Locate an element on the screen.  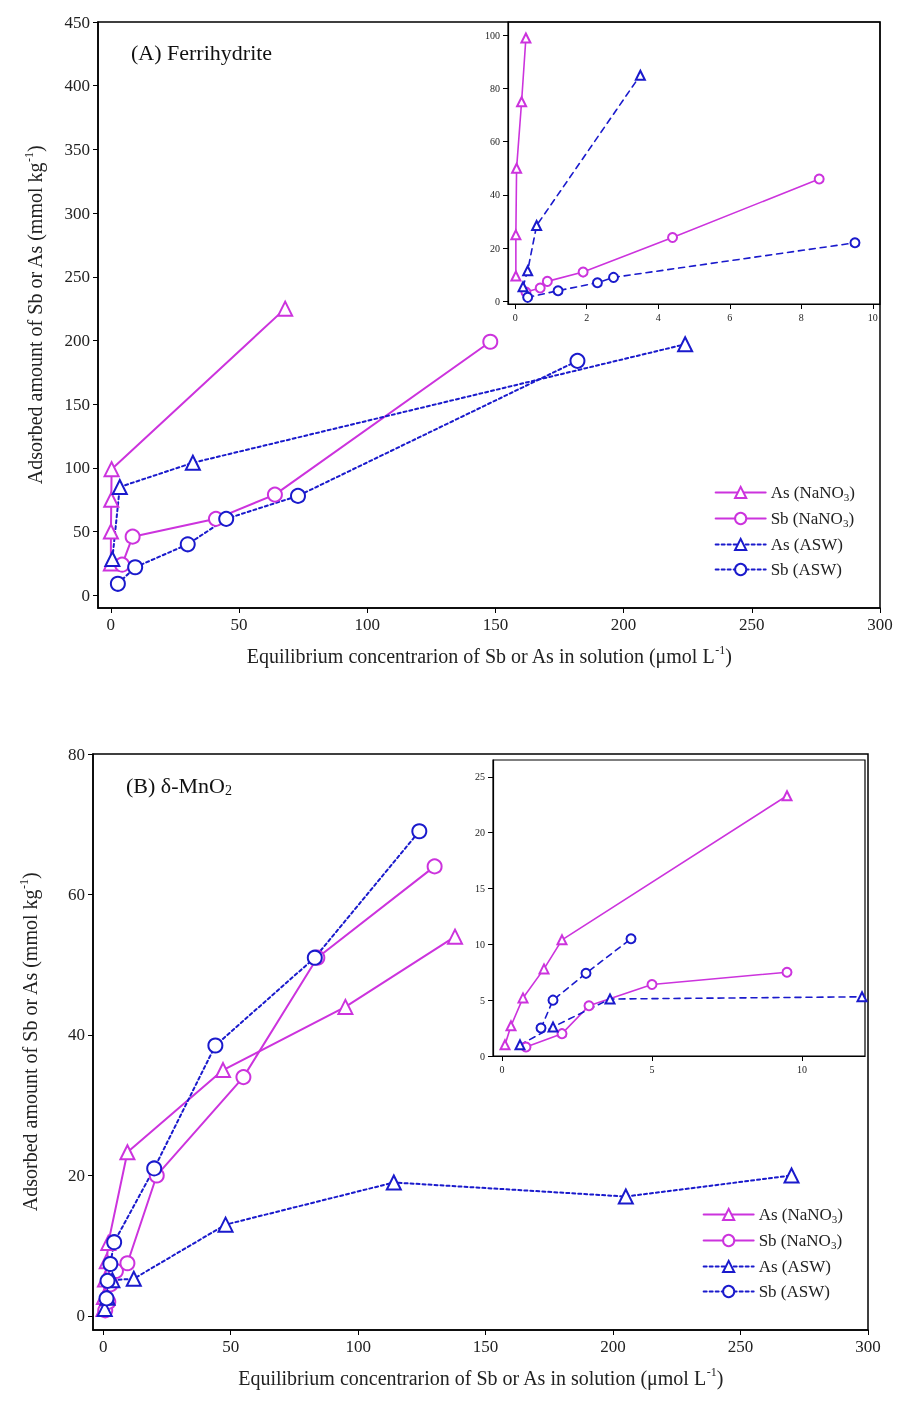
y-tick-label: 200 is located at coordinates (77, 340).